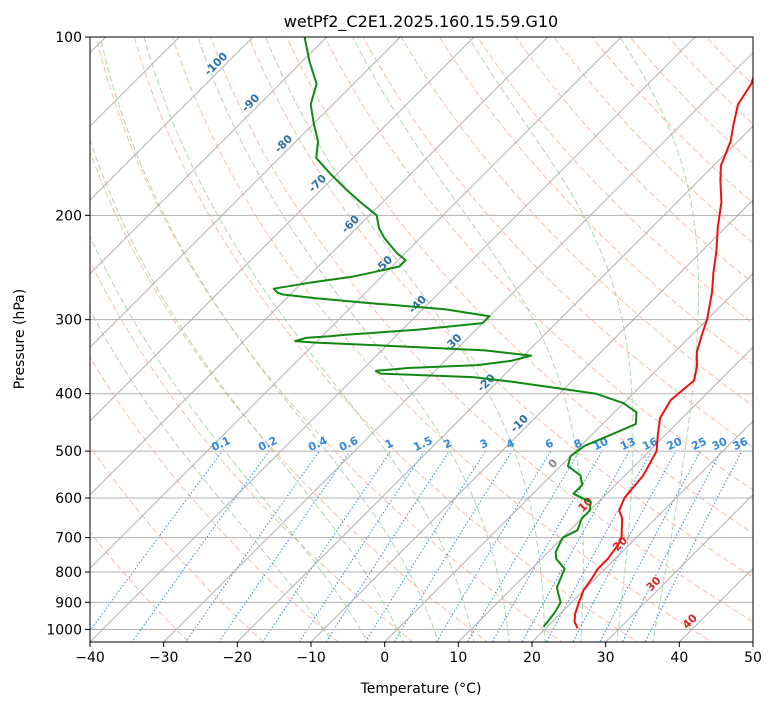 This screenshot has height=712, width=775. Describe the element at coordinates (698, 444) in the screenshot. I see `mixing-ratio-label: 25` at that location.